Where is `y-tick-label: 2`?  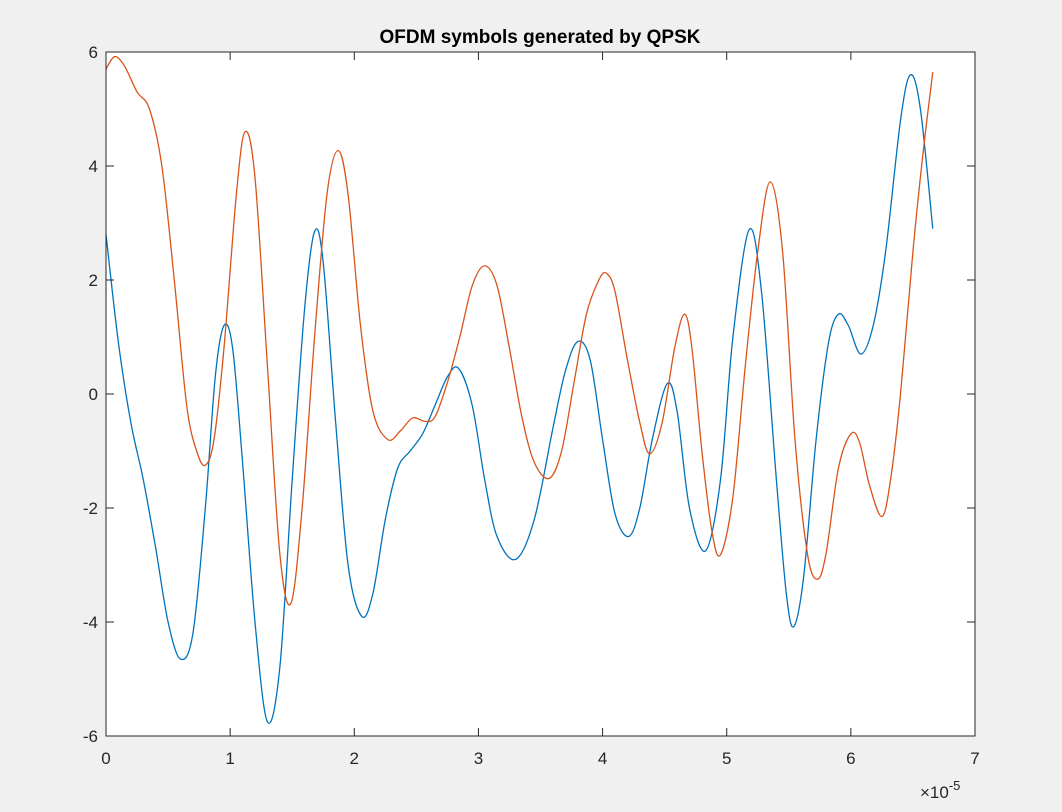 y-tick-label: 2 is located at coordinates (93, 280).